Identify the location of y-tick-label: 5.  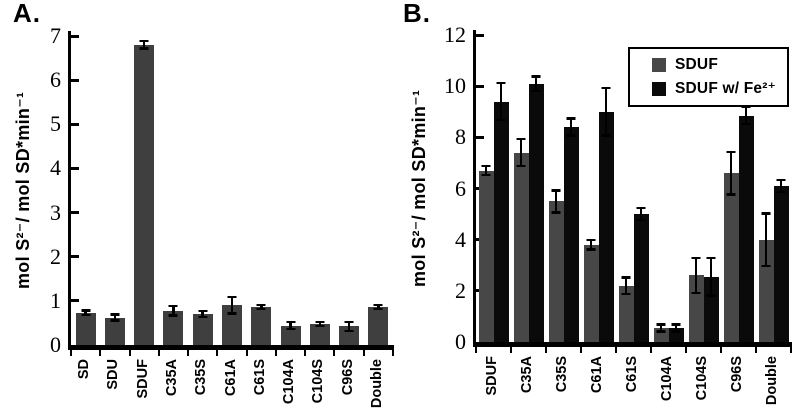
(55, 124).